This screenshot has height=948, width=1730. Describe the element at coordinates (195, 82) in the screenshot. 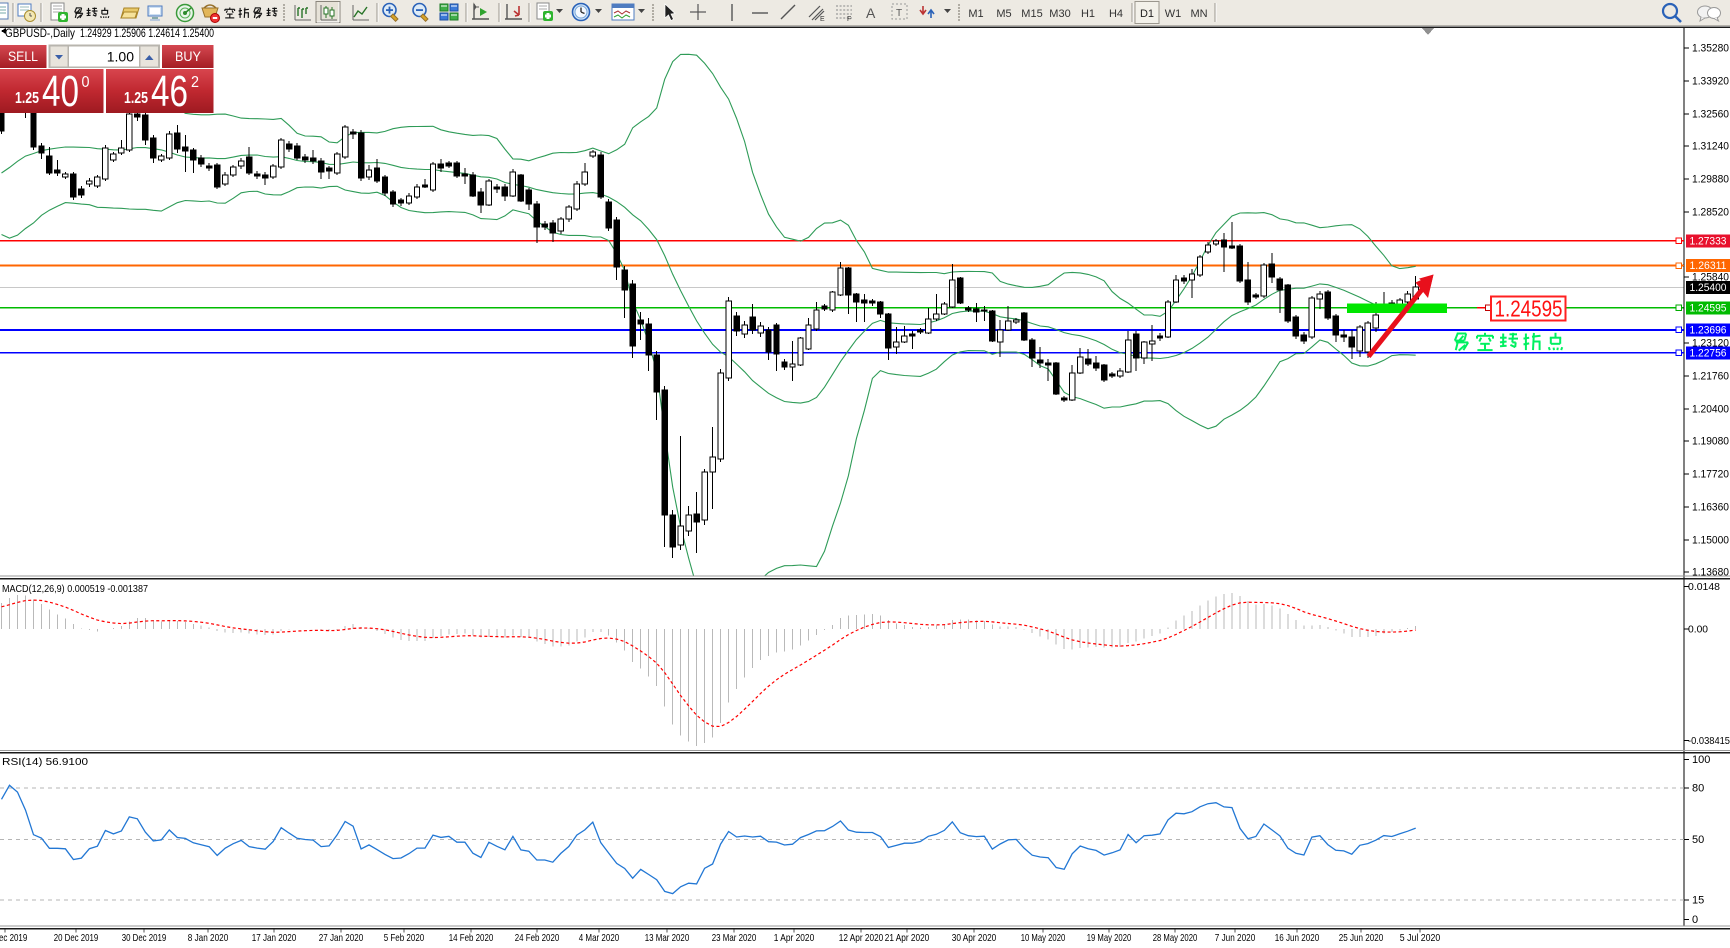

I see `svg-text: 2` at that location.